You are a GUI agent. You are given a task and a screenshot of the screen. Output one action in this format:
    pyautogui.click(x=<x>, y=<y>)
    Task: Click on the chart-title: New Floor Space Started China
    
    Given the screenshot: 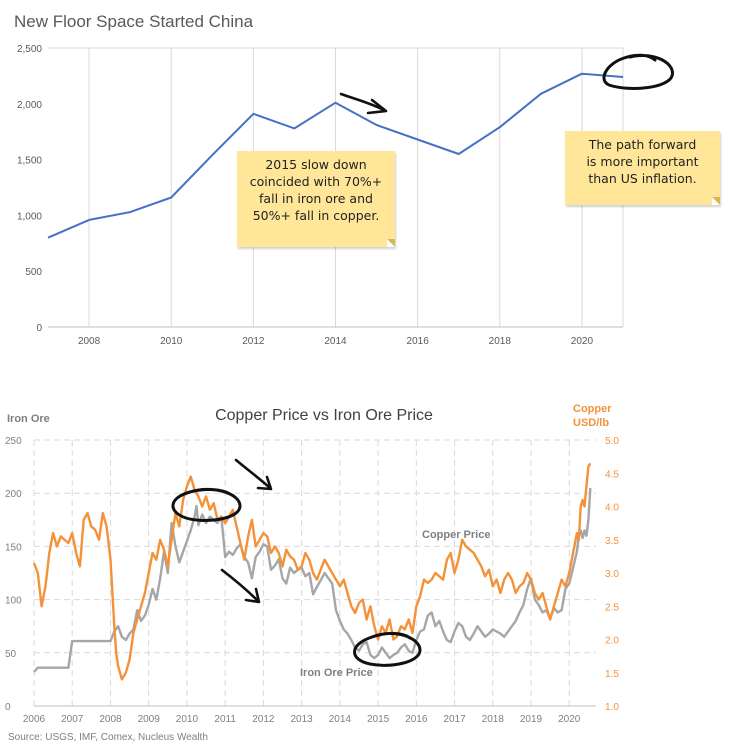 What is the action you would take?
    pyautogui.click(x=134, y=21)
    